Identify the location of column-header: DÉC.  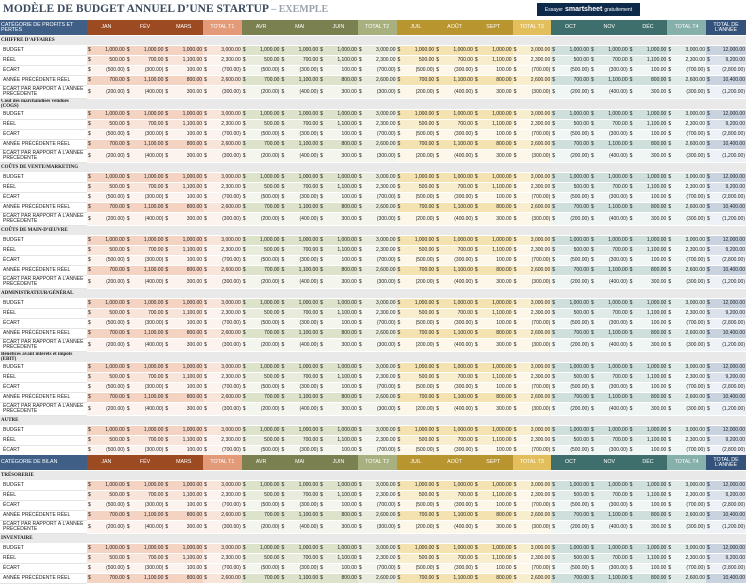
(648, 28).